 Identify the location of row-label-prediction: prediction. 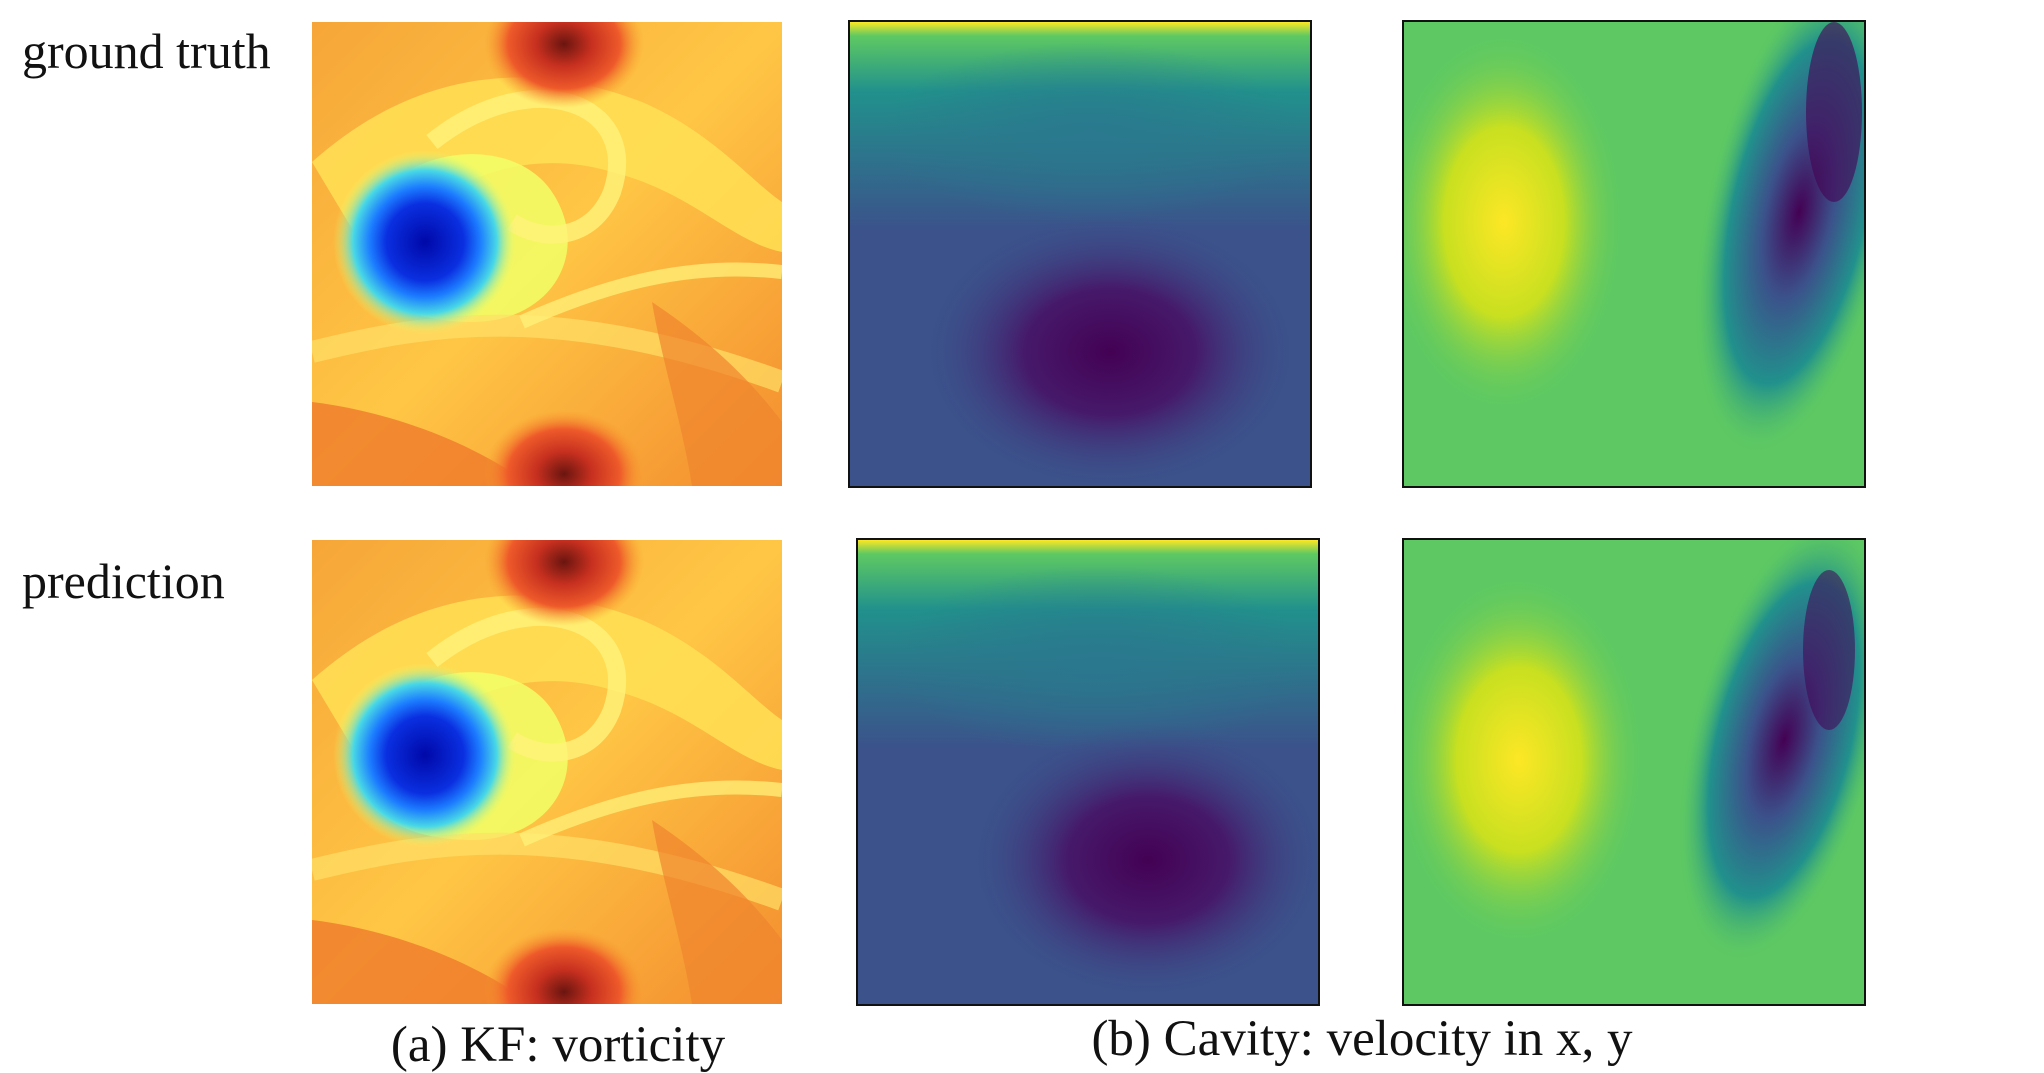
(123, 581).